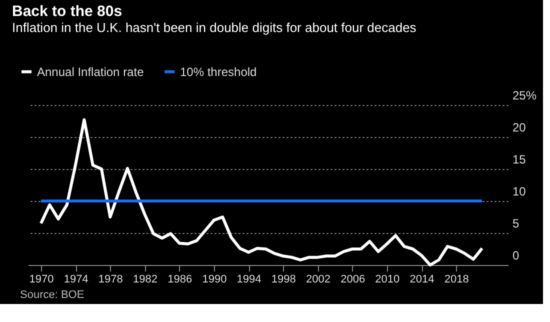 The image size is (550, 322). What do you see at coordinates (145, 280) in the screenshot?
I see `x-tick-label: 1982` at bounding box center [145, 280].